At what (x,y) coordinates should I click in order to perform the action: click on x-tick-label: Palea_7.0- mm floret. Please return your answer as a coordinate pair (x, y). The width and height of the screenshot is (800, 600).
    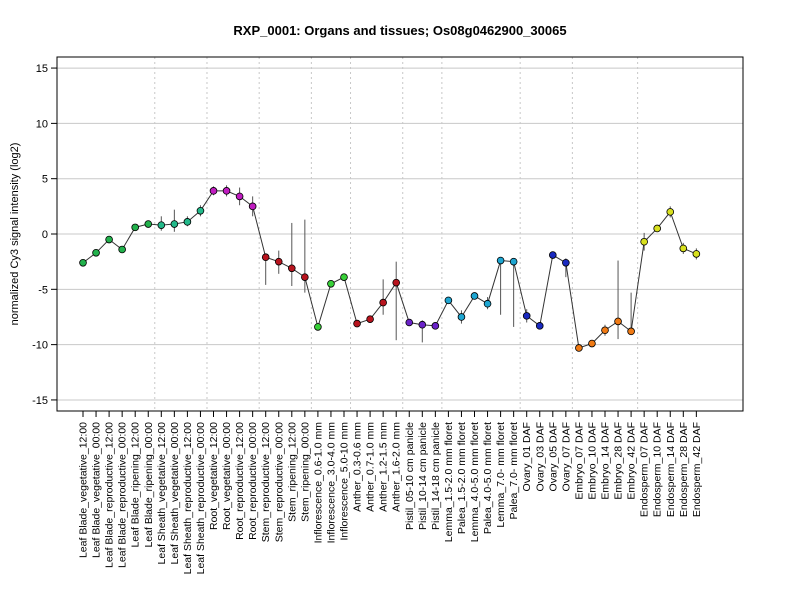
    Looking at the image, I should click on (514, 471).